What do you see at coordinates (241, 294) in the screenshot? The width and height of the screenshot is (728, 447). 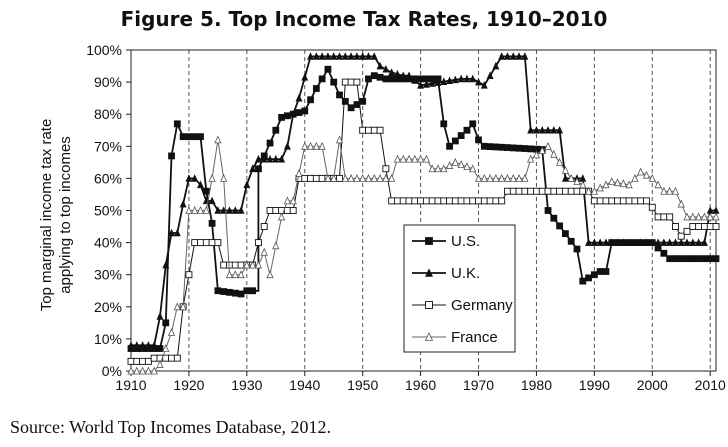 I see `data-point-u-s-1929` at bounding box center [241, 294].